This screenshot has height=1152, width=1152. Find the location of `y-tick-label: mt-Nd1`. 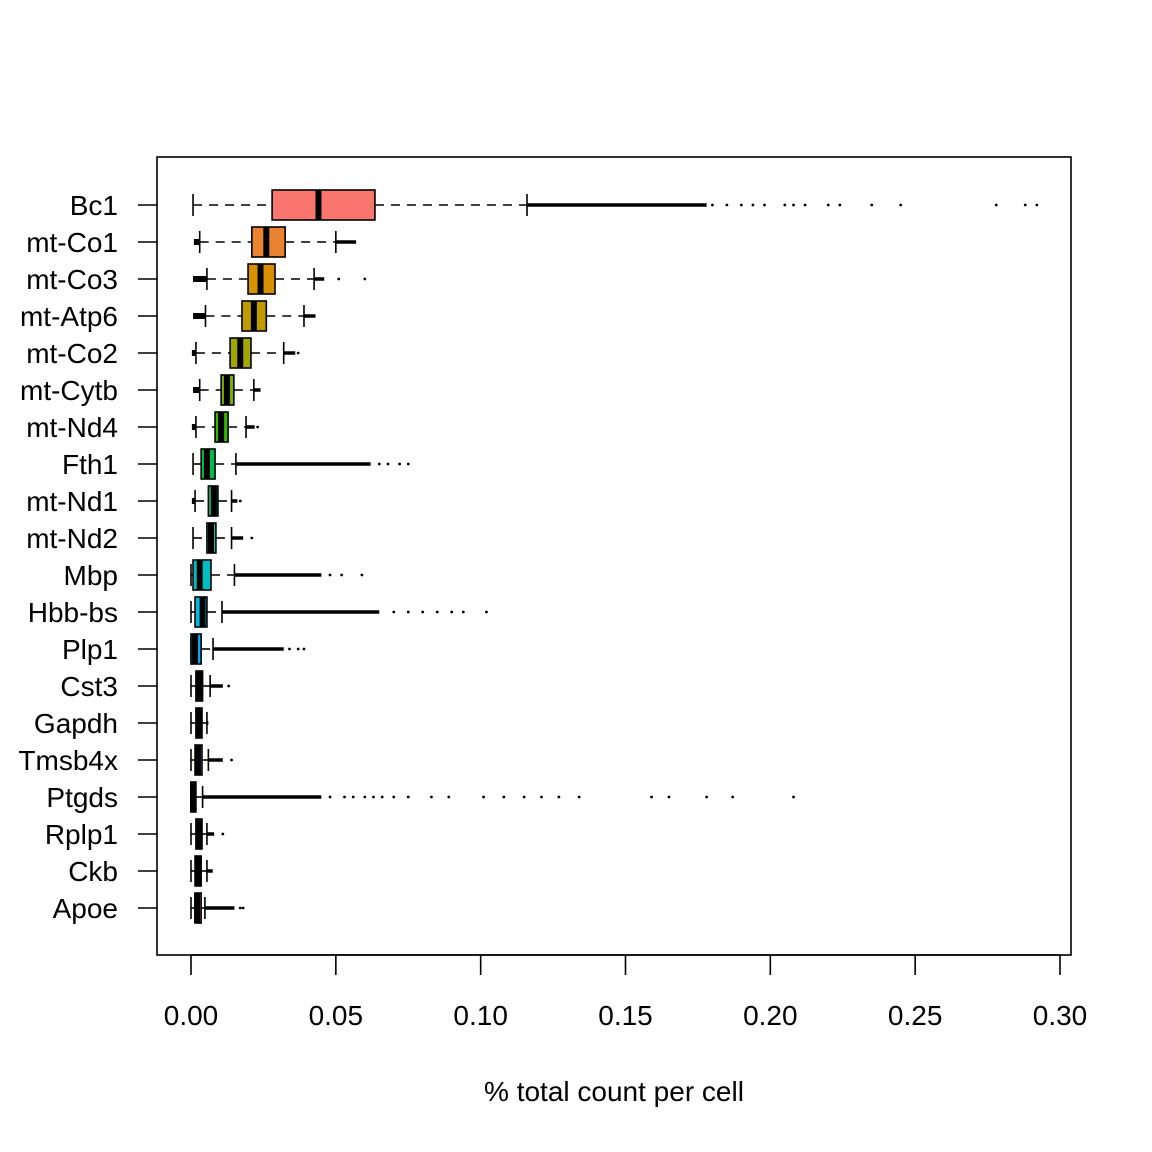

y-tick-label: mt-Nd1 is located at coordinates (72, 501).